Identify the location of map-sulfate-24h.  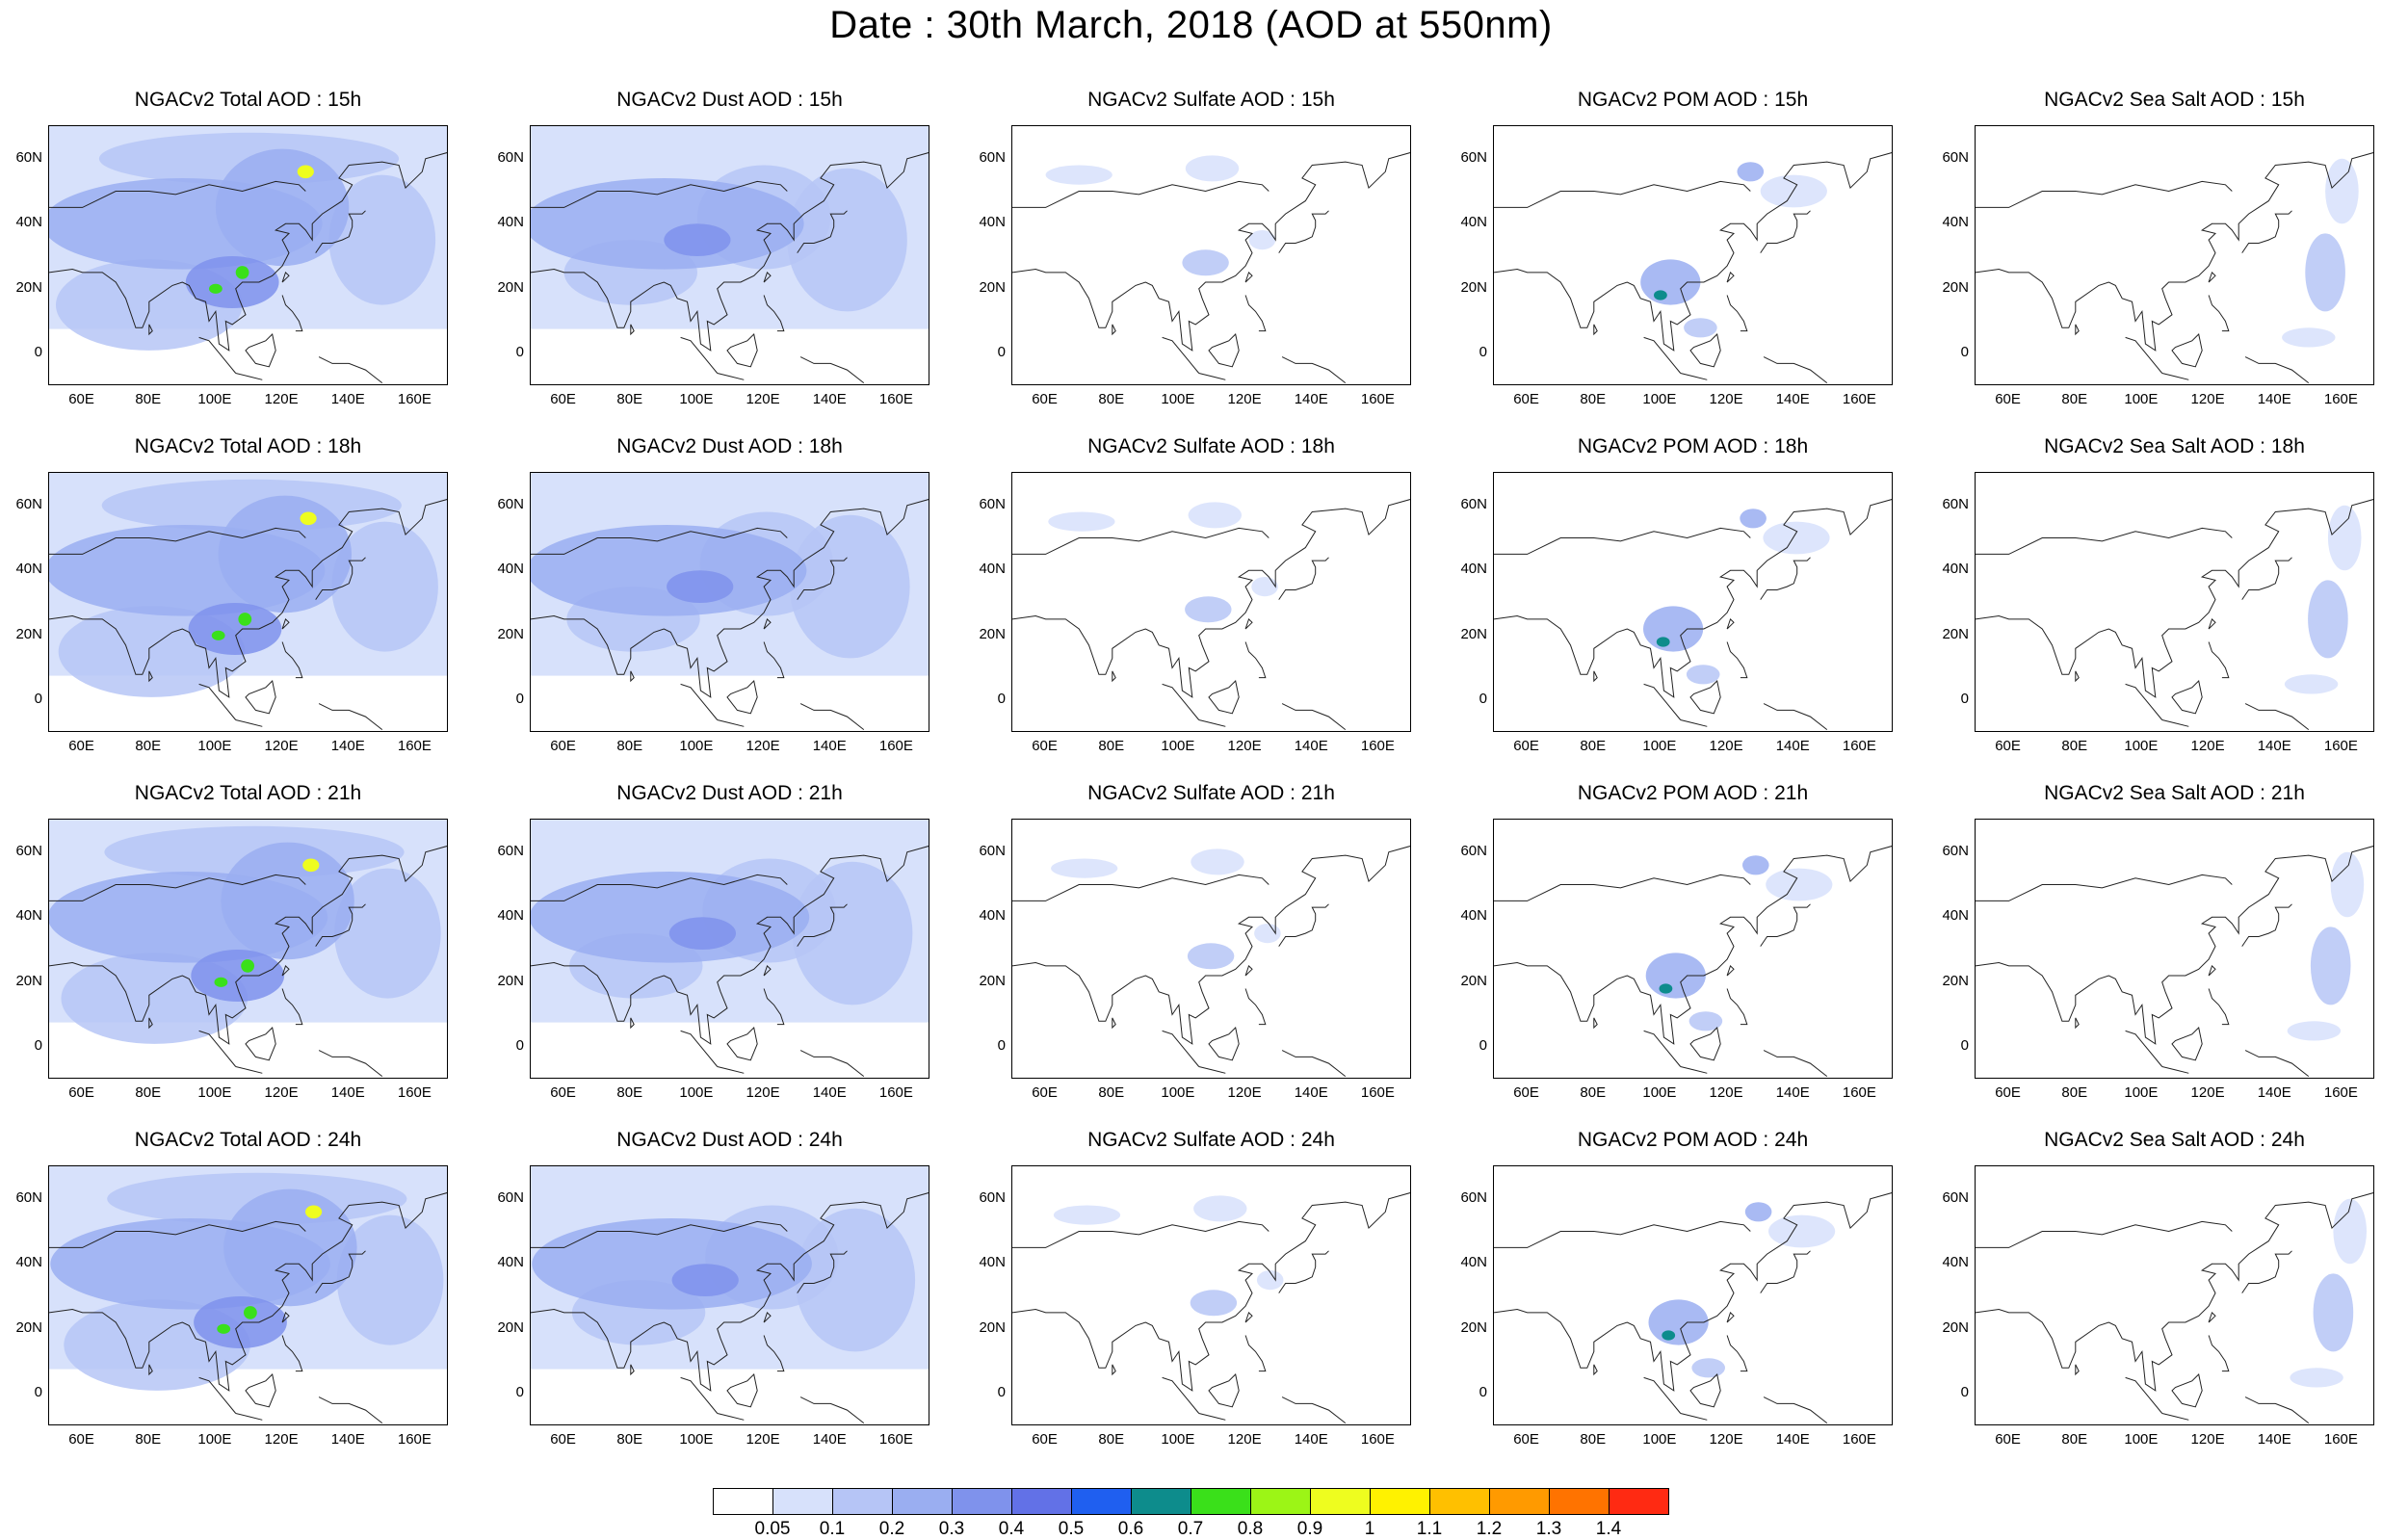
(1211, 1295).